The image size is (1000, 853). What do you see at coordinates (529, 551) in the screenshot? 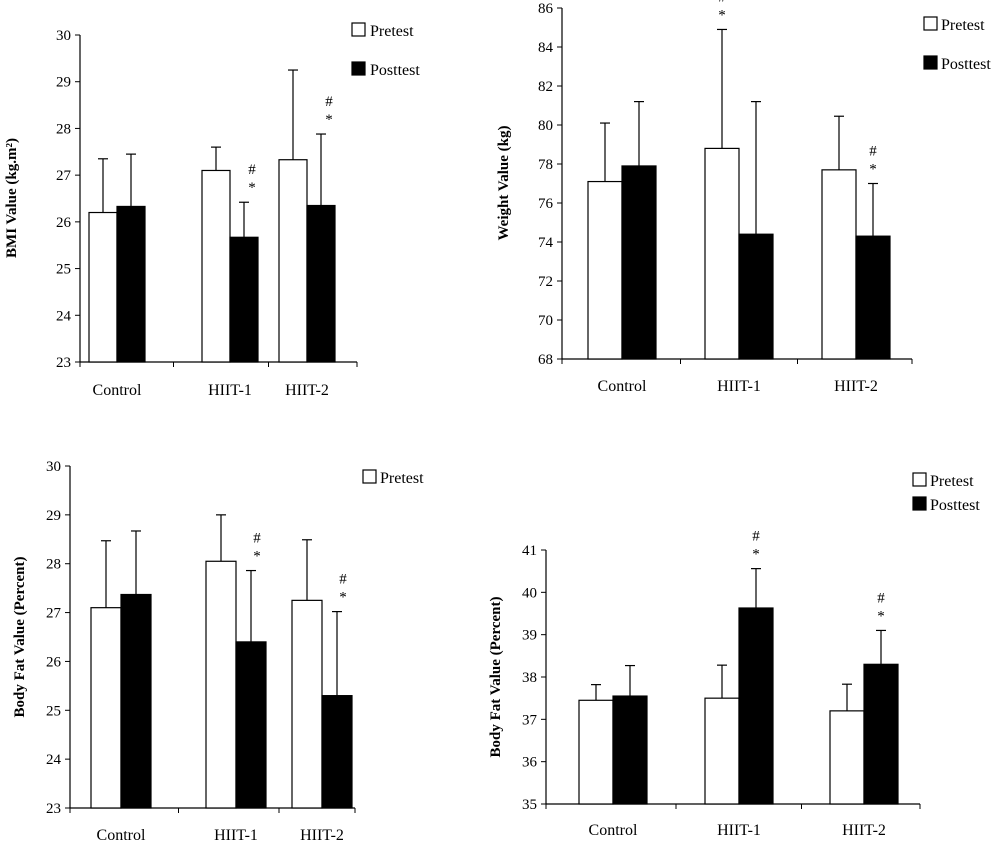
I see `y-tick-label: 41` at bounding box center [529, 551].